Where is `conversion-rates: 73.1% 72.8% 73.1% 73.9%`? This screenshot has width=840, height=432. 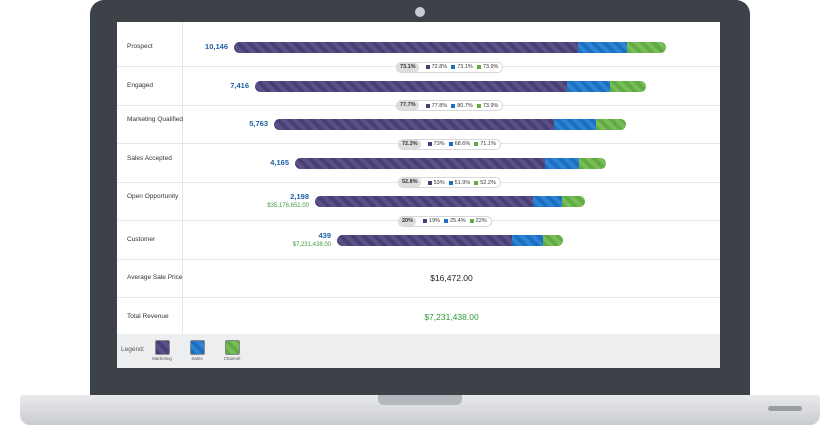 conversion-rates: 73.1% 72.8% 73.1% 73.9% is located at coordinates (450, 67).